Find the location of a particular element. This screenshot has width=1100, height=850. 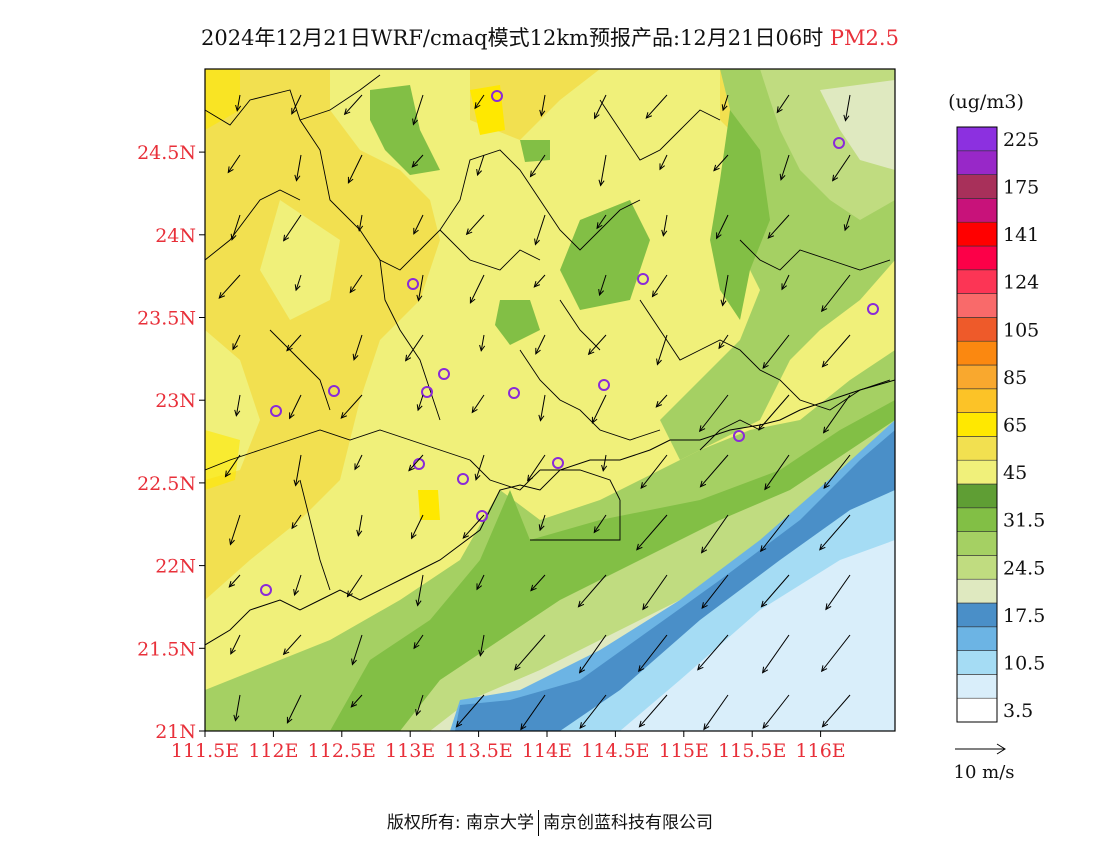

legend-label: 141 is located at coordinates (1021, 235).